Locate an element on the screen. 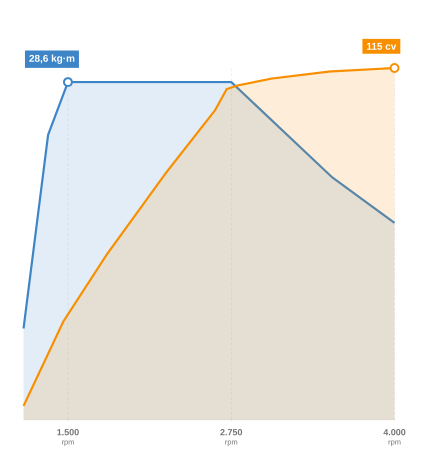 Image resolution: width=427 pixels, height=462 pixels. x-tick-label: 2.750 is located at coordinates (231, 432).